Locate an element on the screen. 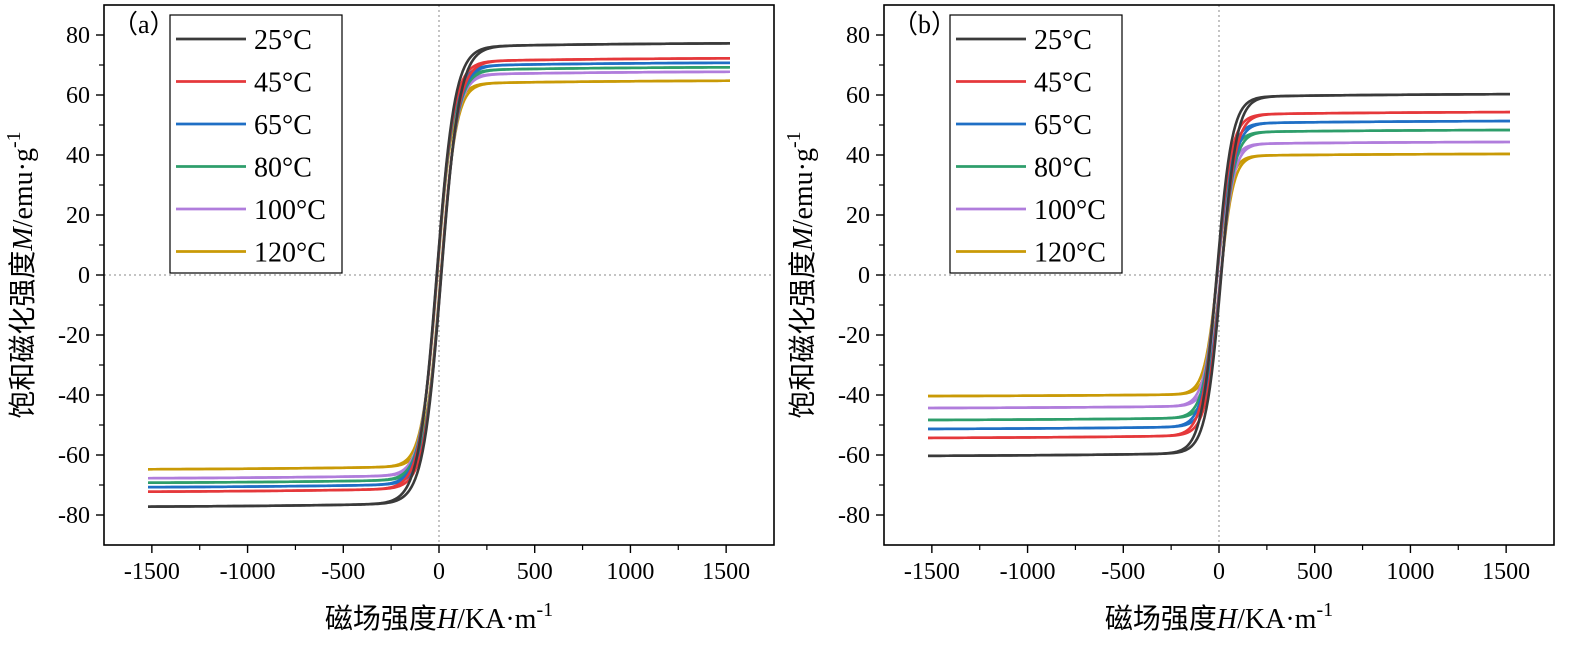  panel-label: （a） is located at coordinates (144, 24).